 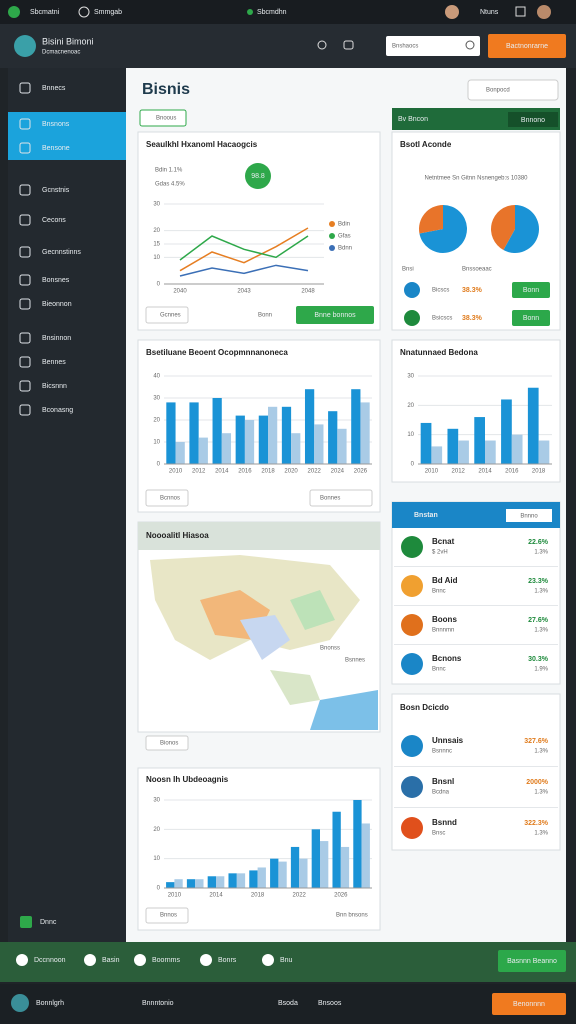 What do you see at coordinates (56, 190) in the screenshot?
I see `nav-item: Gcnstnis` at bounding box center [56, 190].